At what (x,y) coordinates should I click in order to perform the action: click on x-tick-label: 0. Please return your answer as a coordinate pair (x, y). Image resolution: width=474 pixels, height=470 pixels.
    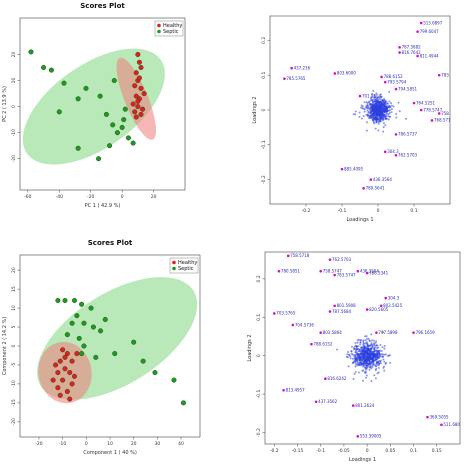
    Looking at the image, I should click on (122, 197).